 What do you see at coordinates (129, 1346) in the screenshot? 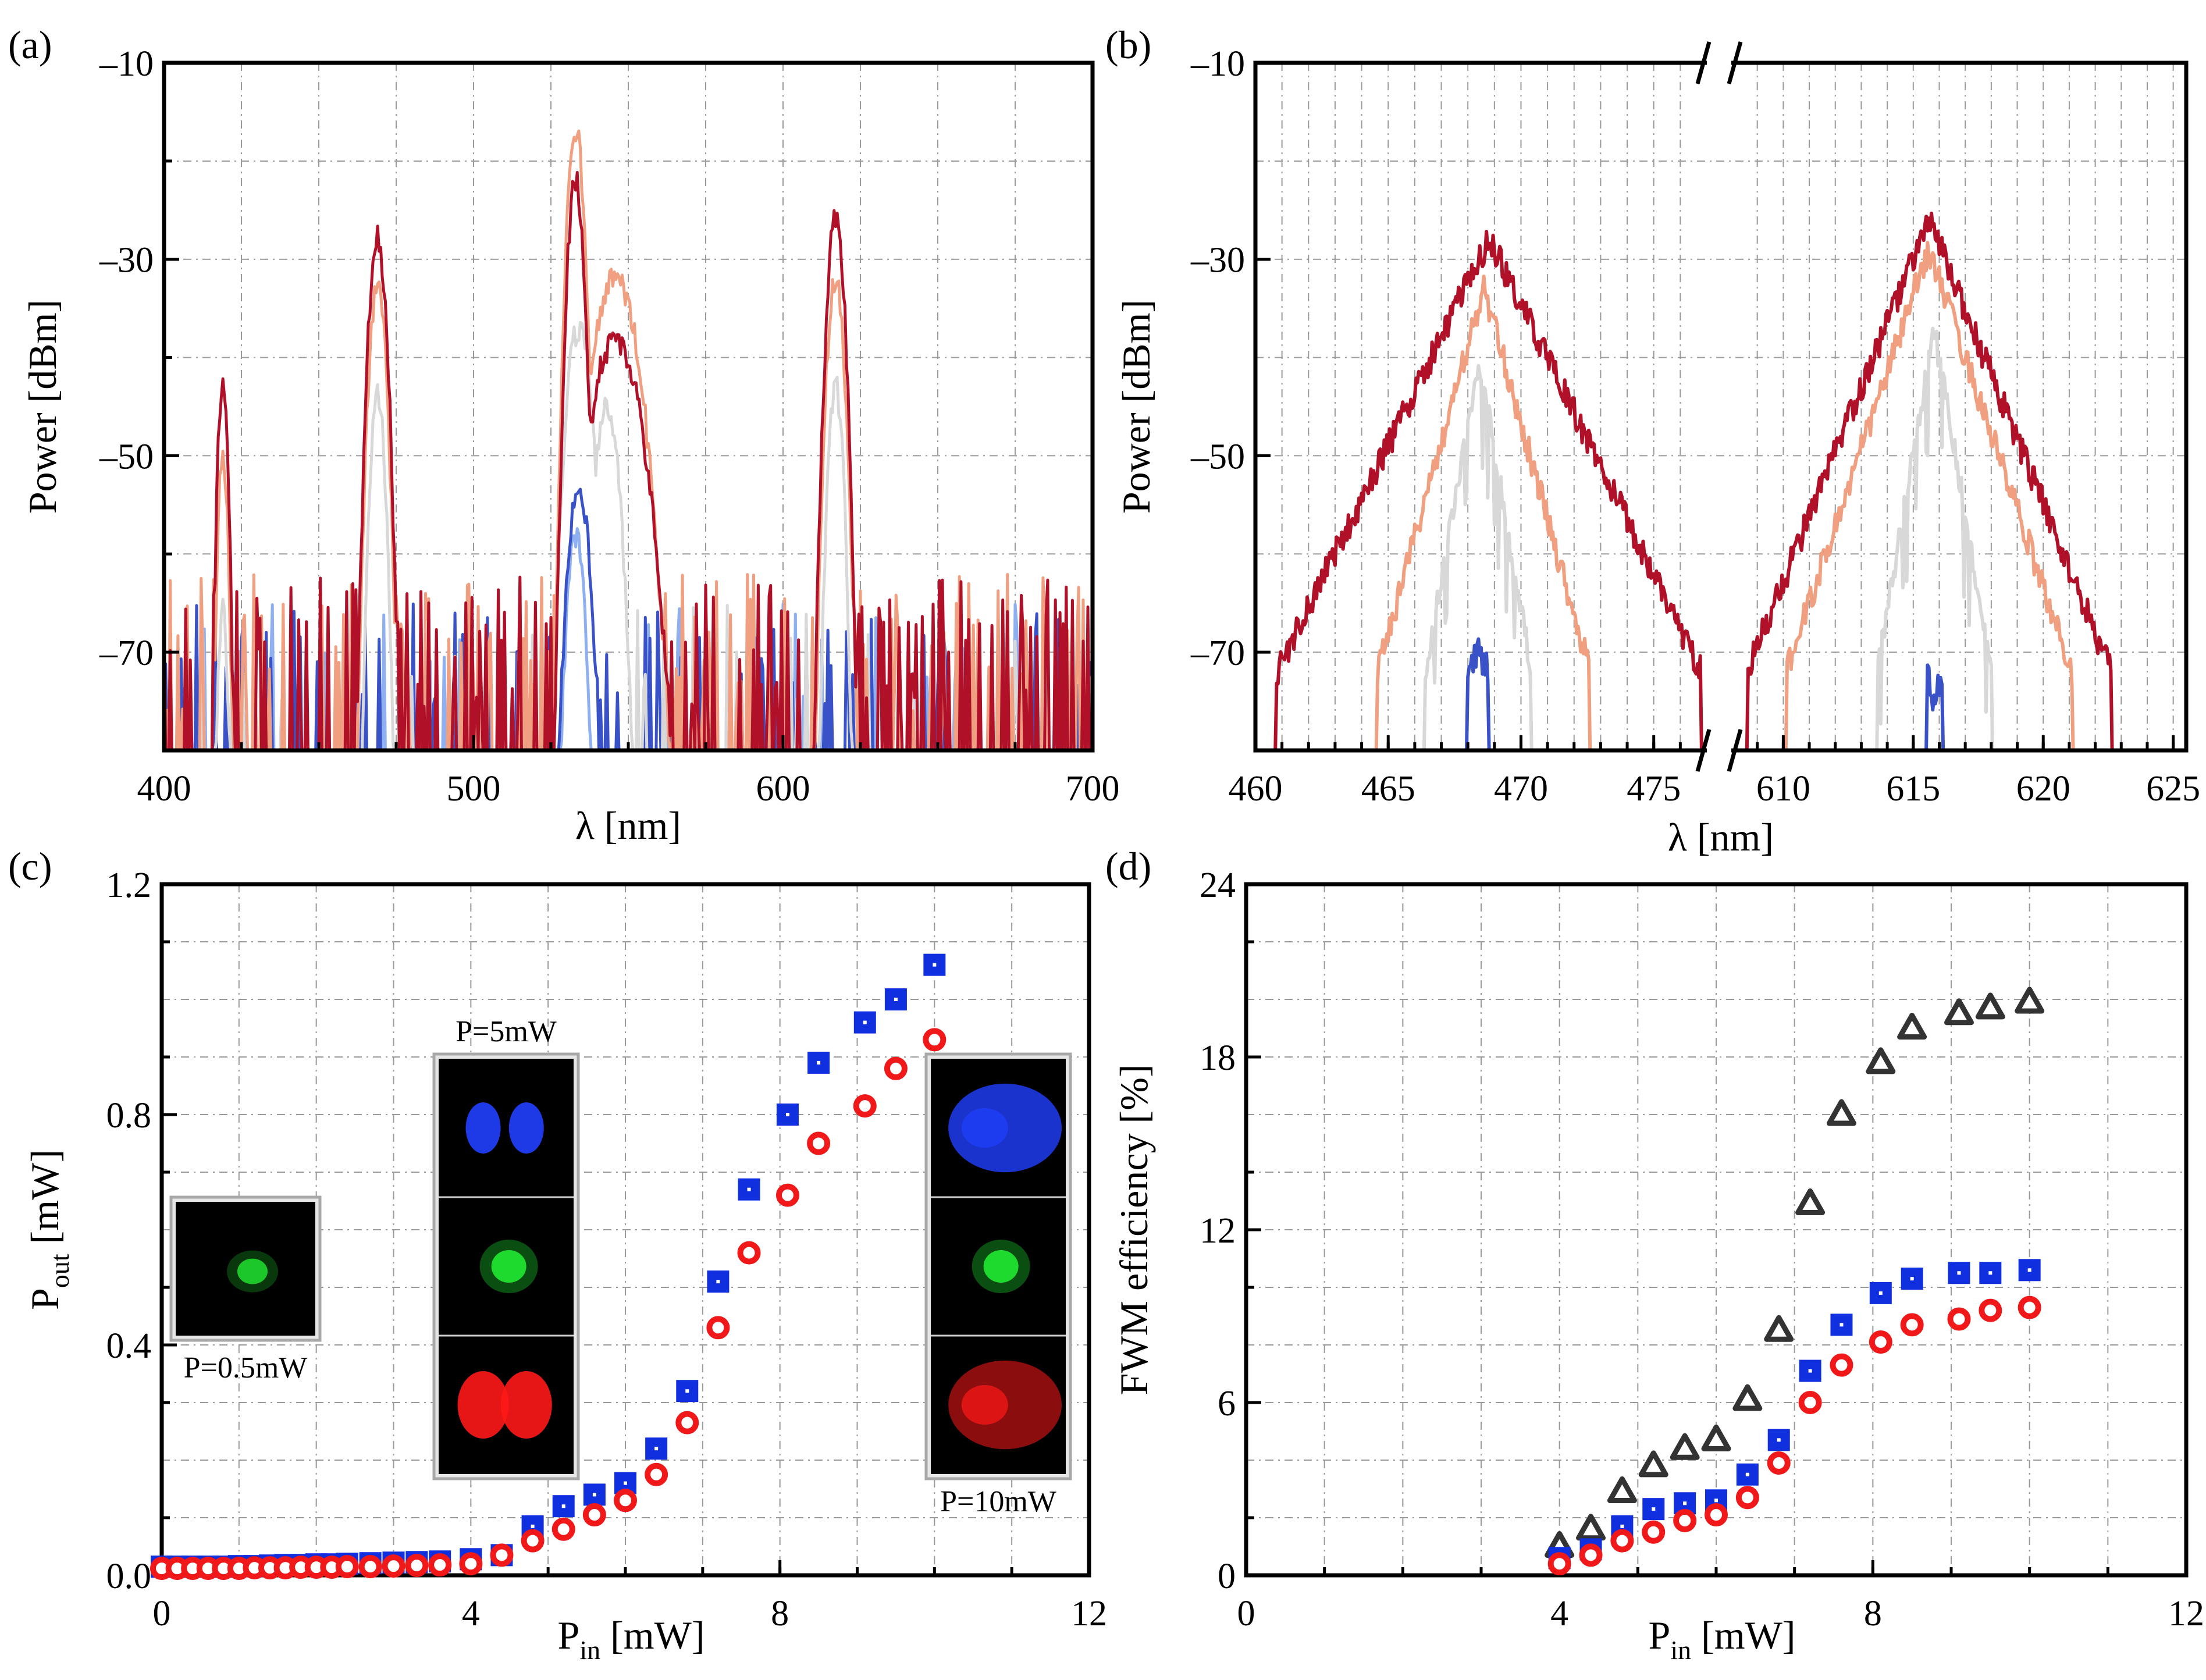
I see `y-tick-label: 0.4` at bounding box center [129, 1346].